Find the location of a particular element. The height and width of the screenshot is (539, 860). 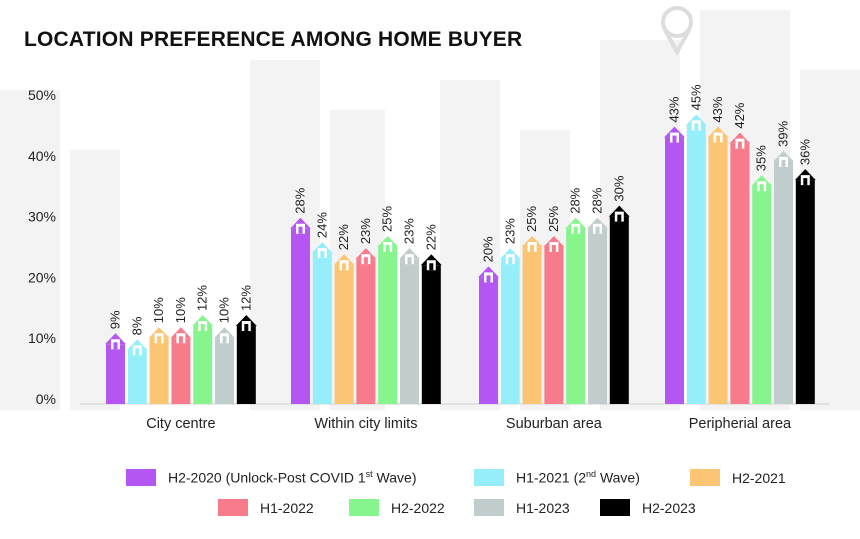

data-label: 30% is located at coordinates (618, 188).